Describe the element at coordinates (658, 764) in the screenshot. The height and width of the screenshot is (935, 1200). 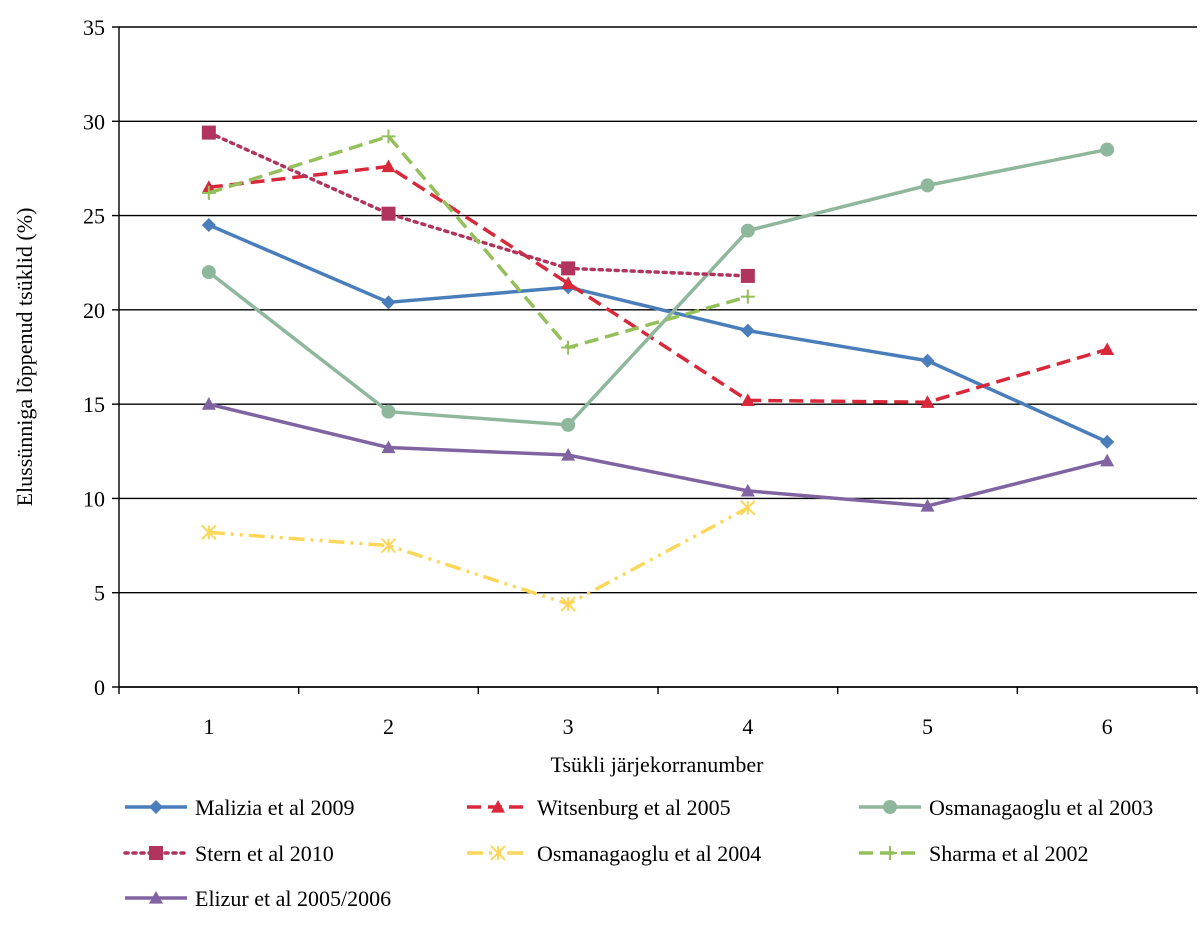
I see `x-axis-title: Tsükli järjekorranumber` at that location.